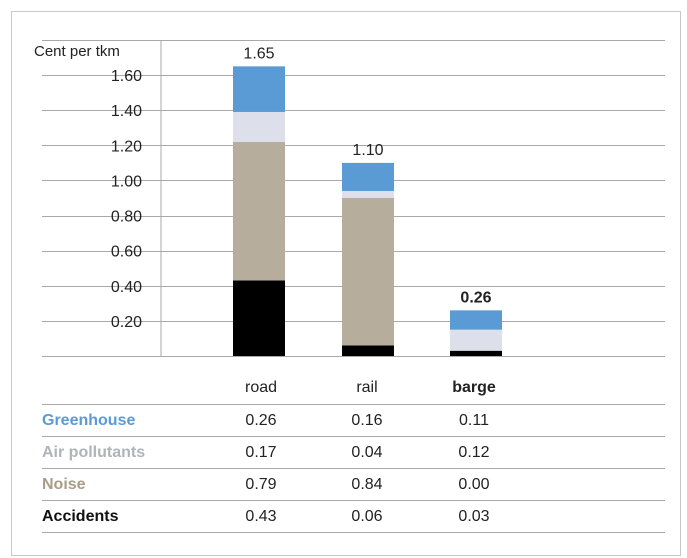 Image resolution: width=687 pixels, height=558 pixels. What do you see at coordinates (126, 111) in the screenshot?
I see `y-tick-label: 1.40` at bounding box center [126, 111].